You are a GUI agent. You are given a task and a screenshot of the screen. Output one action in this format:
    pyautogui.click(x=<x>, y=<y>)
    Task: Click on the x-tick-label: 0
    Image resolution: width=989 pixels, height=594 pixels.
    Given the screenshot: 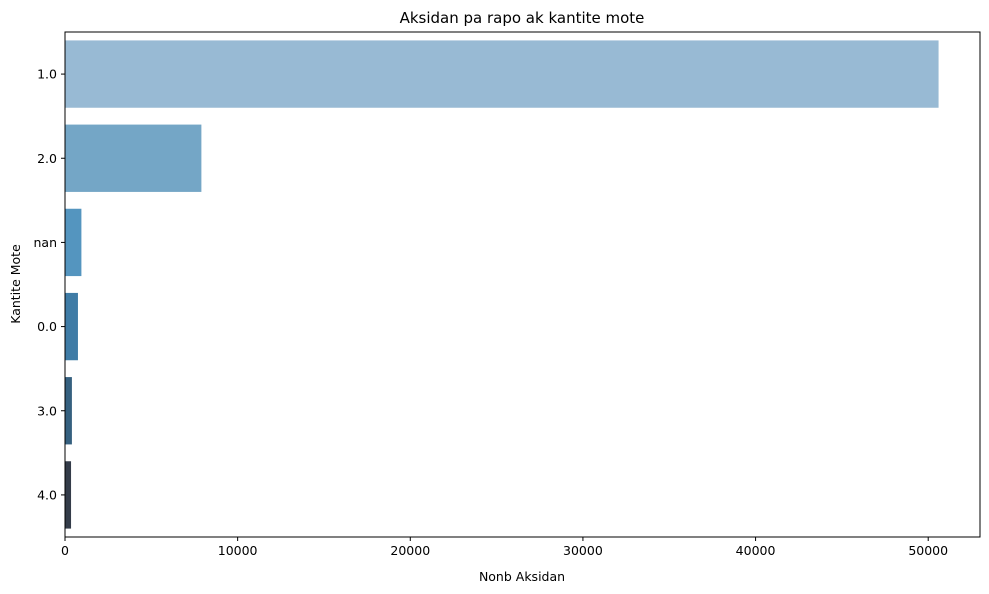 What is the action you would take?
    pyautogui.click(x=65, y=550)
    